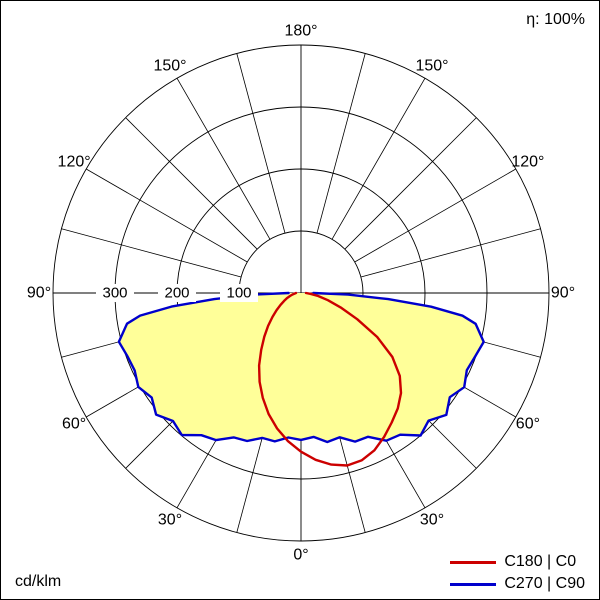  I want to click on legend: C180 | C0 C270 | C90, so click(517, 573).